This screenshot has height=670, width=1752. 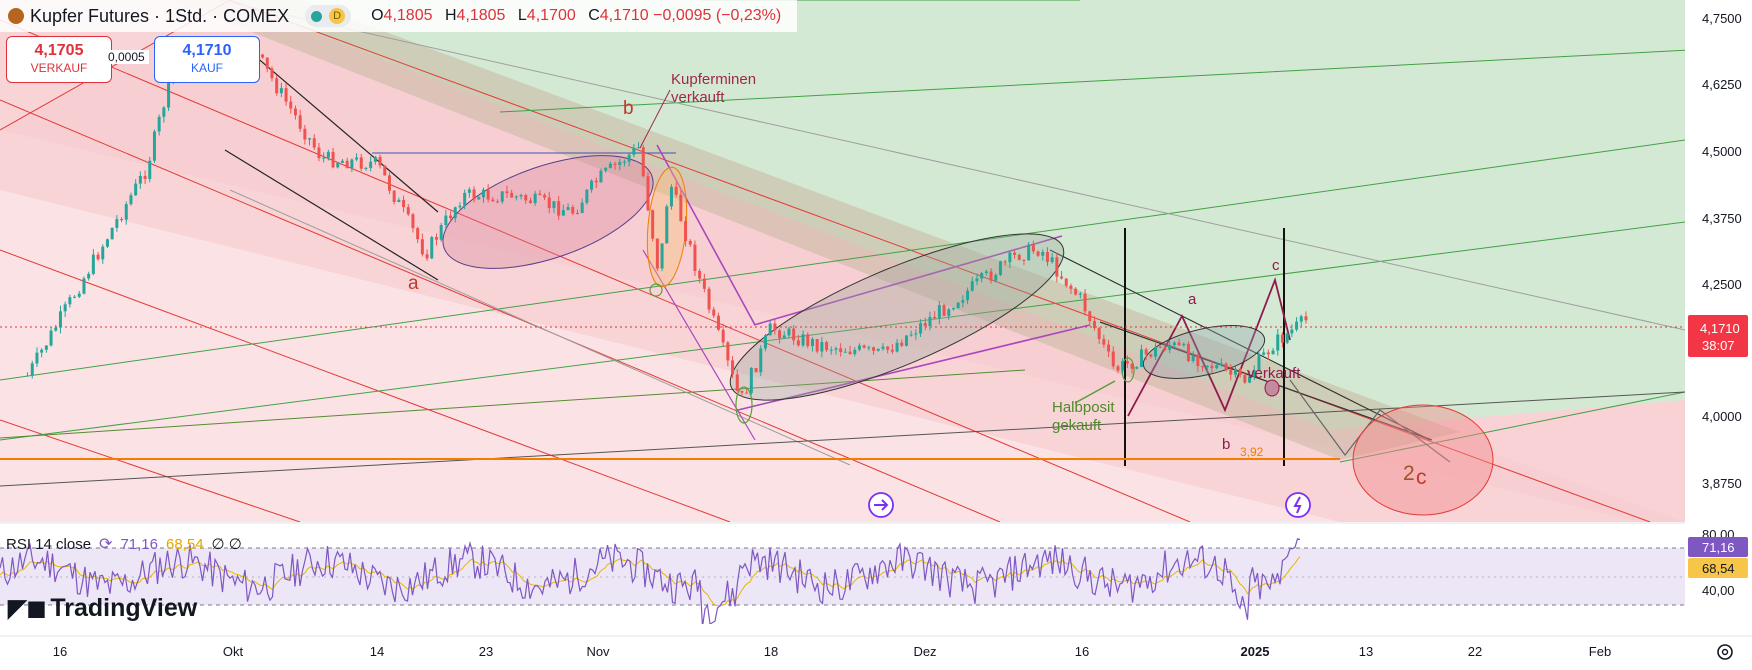 What do you see at coordinates (1409, 473) in the screenshot?
I see `annotation-wave-2: 2` at bounding box center [1409, 473].